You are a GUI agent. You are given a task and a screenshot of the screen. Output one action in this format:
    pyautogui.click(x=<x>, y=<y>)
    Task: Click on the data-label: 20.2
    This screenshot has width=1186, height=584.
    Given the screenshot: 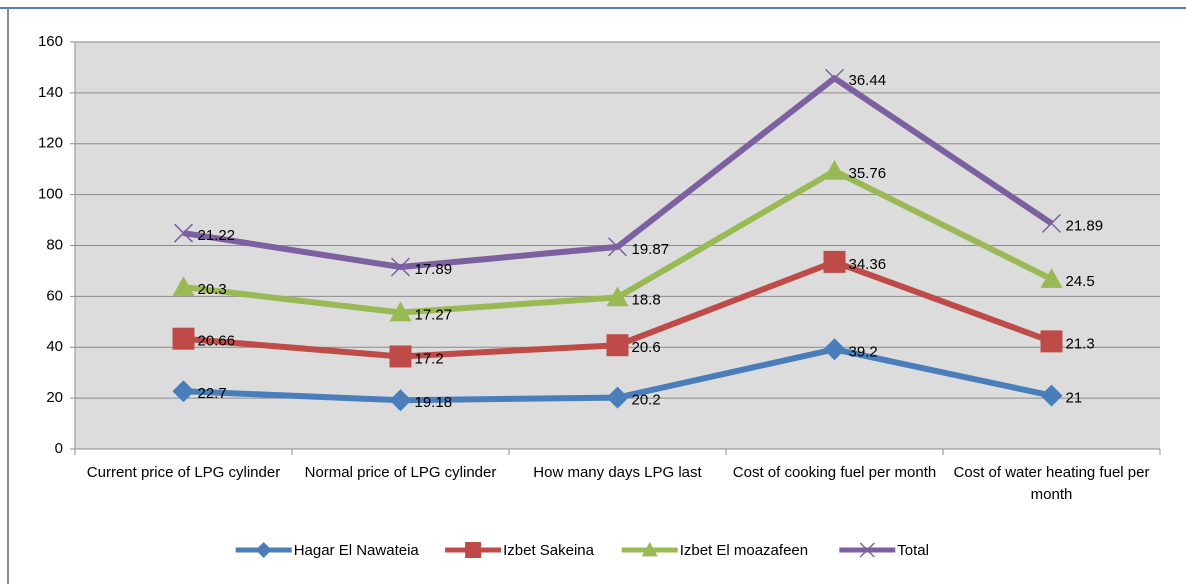 What is the action you would take?
    pyautogui.click(x=646, y=400)
    